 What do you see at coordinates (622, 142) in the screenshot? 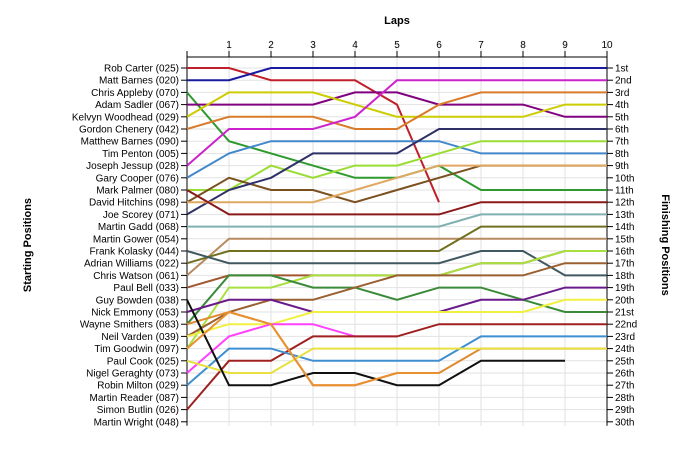
I see `finishing-position-label: 7th` at bounding box center [622, 142].